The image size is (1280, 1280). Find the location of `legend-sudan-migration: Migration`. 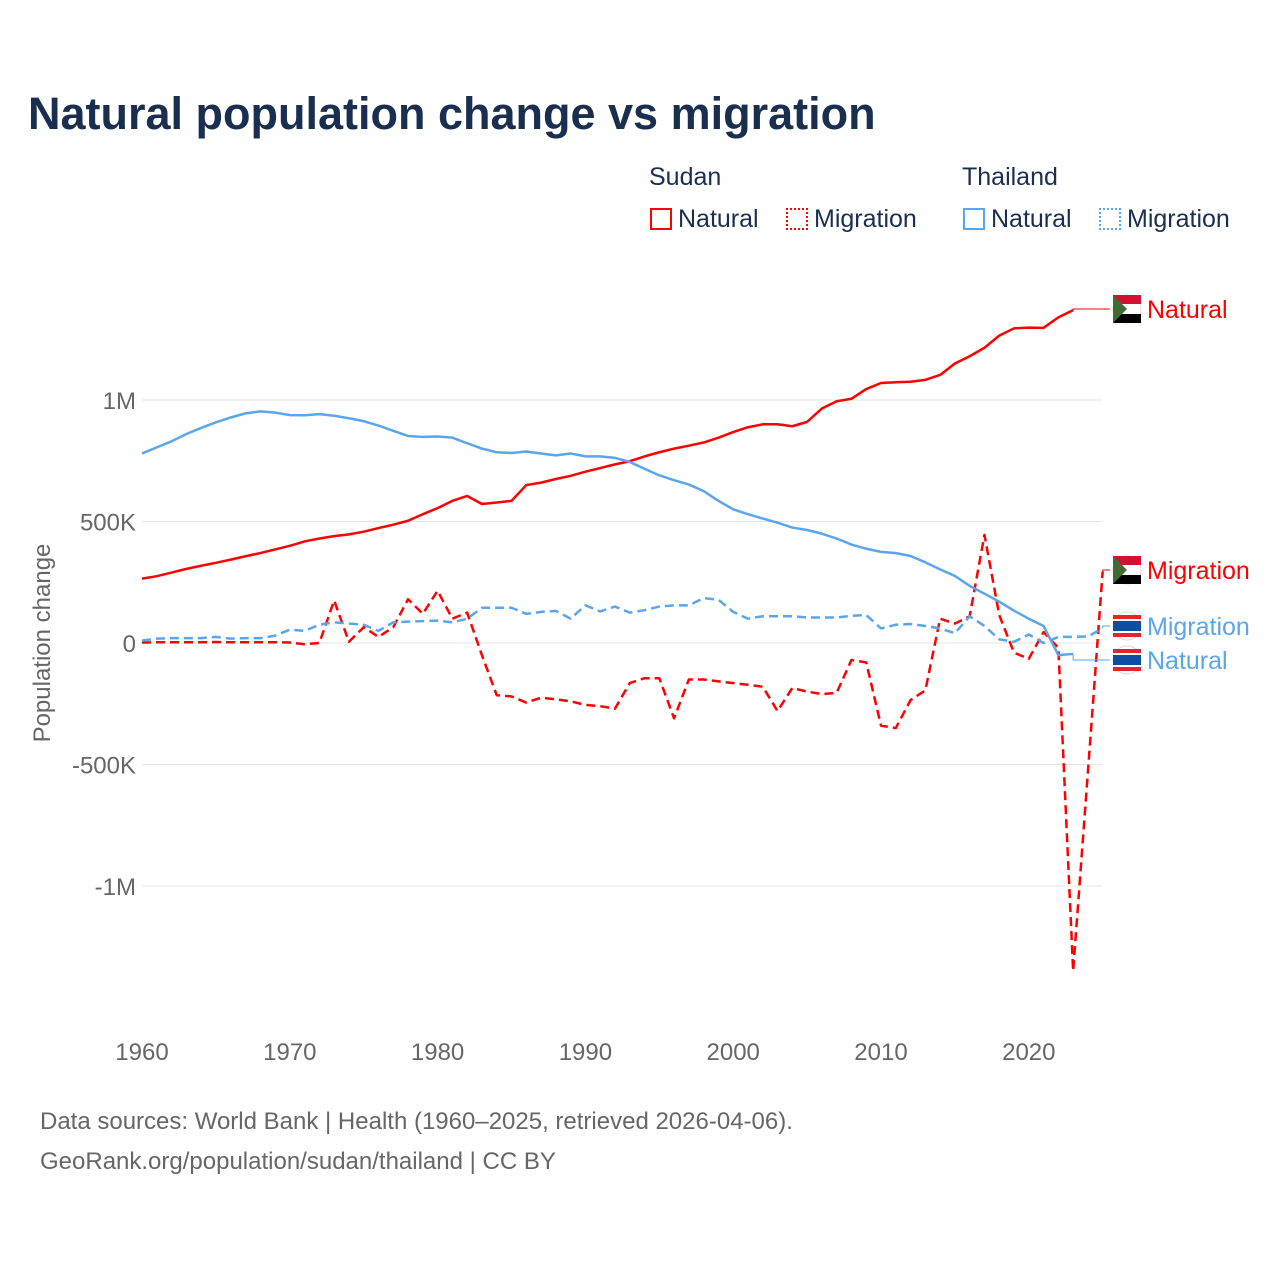

legend-sudan-migration: Migration is located at coordinates (851, 219).